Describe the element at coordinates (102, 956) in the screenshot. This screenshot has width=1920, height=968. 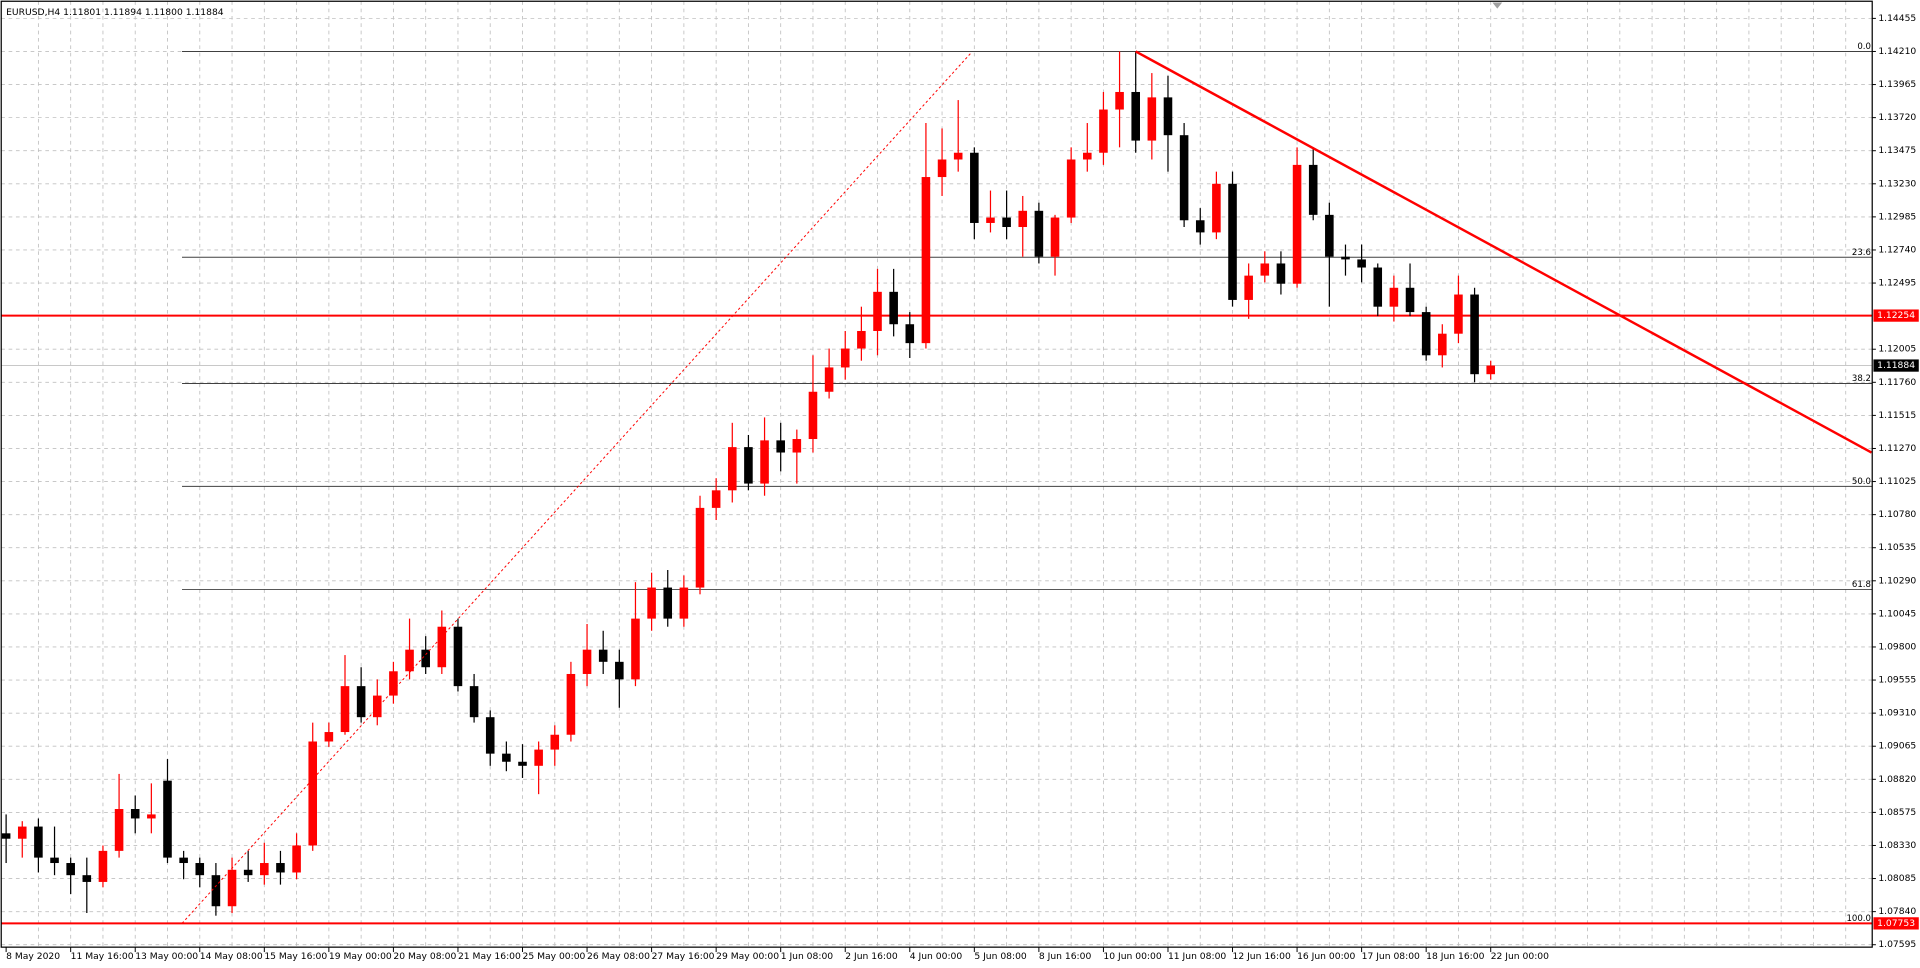
I see `x-tick-label: 11 May 16:00` at that location.